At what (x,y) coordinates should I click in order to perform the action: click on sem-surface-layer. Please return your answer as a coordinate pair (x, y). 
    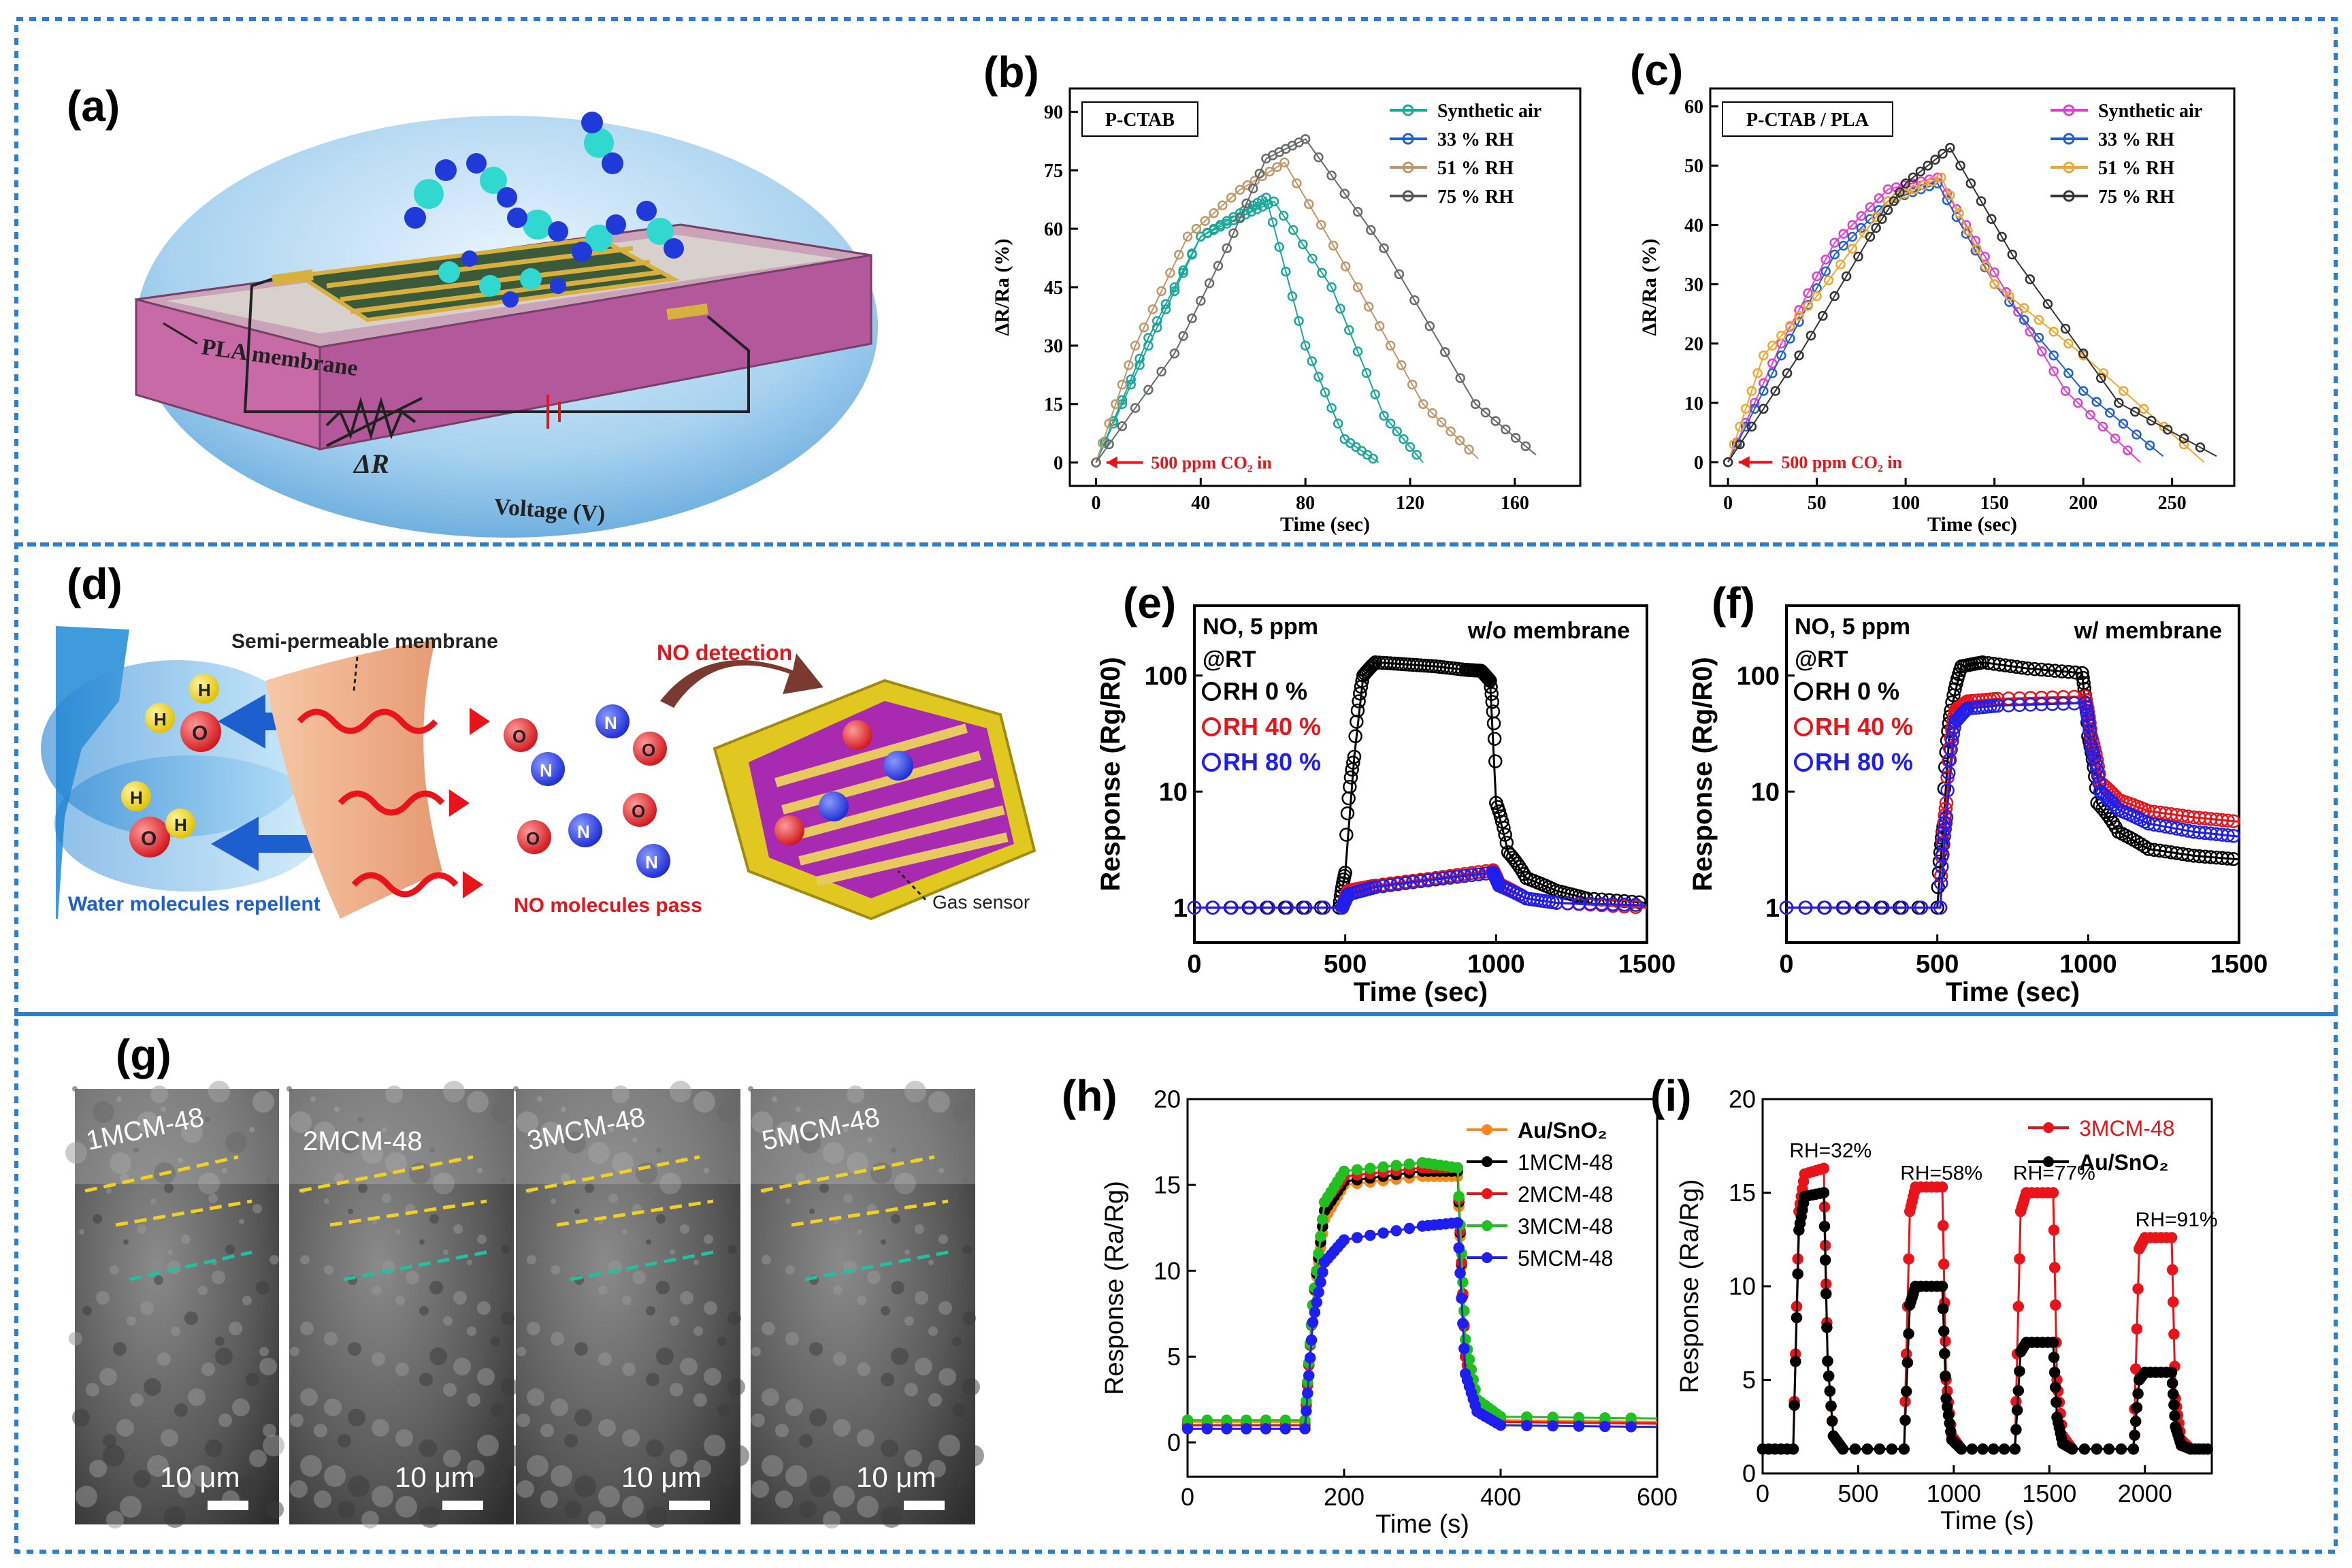
    Looking at the image, I should click on (863, 1136).